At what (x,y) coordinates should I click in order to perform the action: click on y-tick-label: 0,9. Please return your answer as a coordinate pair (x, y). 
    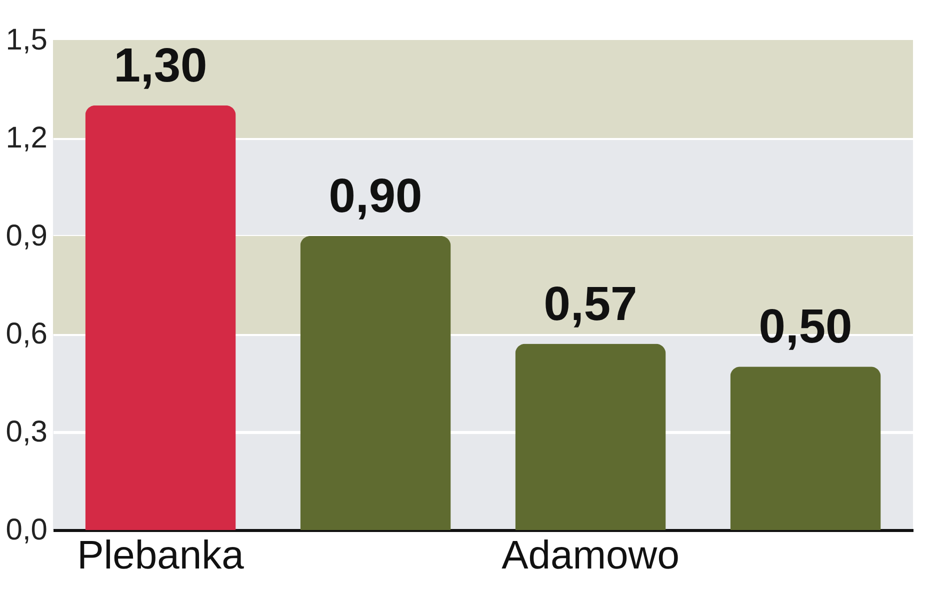
    Looking at the image, I should click on (27, 236).